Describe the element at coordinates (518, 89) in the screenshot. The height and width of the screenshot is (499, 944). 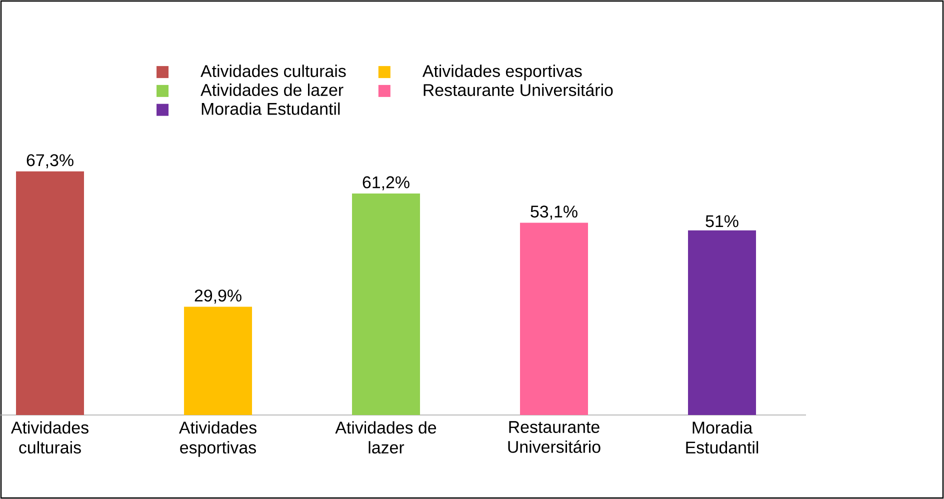
I see `legend-label: Restaurante Universitário` at that location.